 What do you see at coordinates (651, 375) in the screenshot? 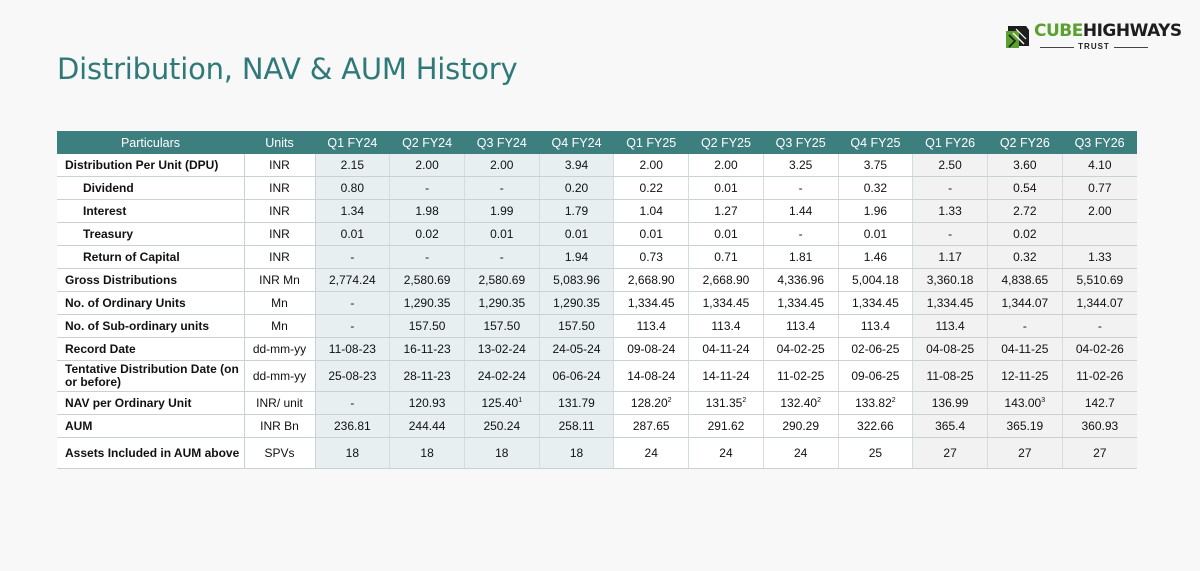
I see `cell-value: 14-08-24` at bounding box center [651, 375].